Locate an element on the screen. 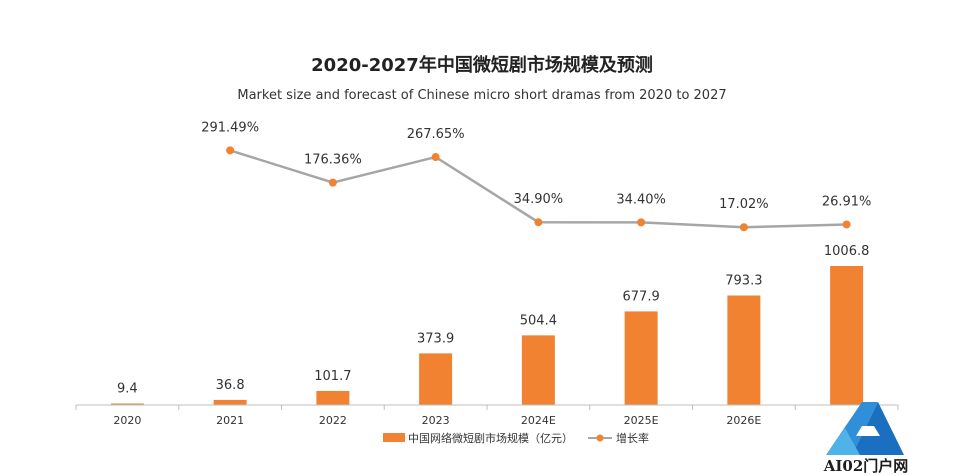  legend-swatch-market-size is located at coordinates (394, 437).